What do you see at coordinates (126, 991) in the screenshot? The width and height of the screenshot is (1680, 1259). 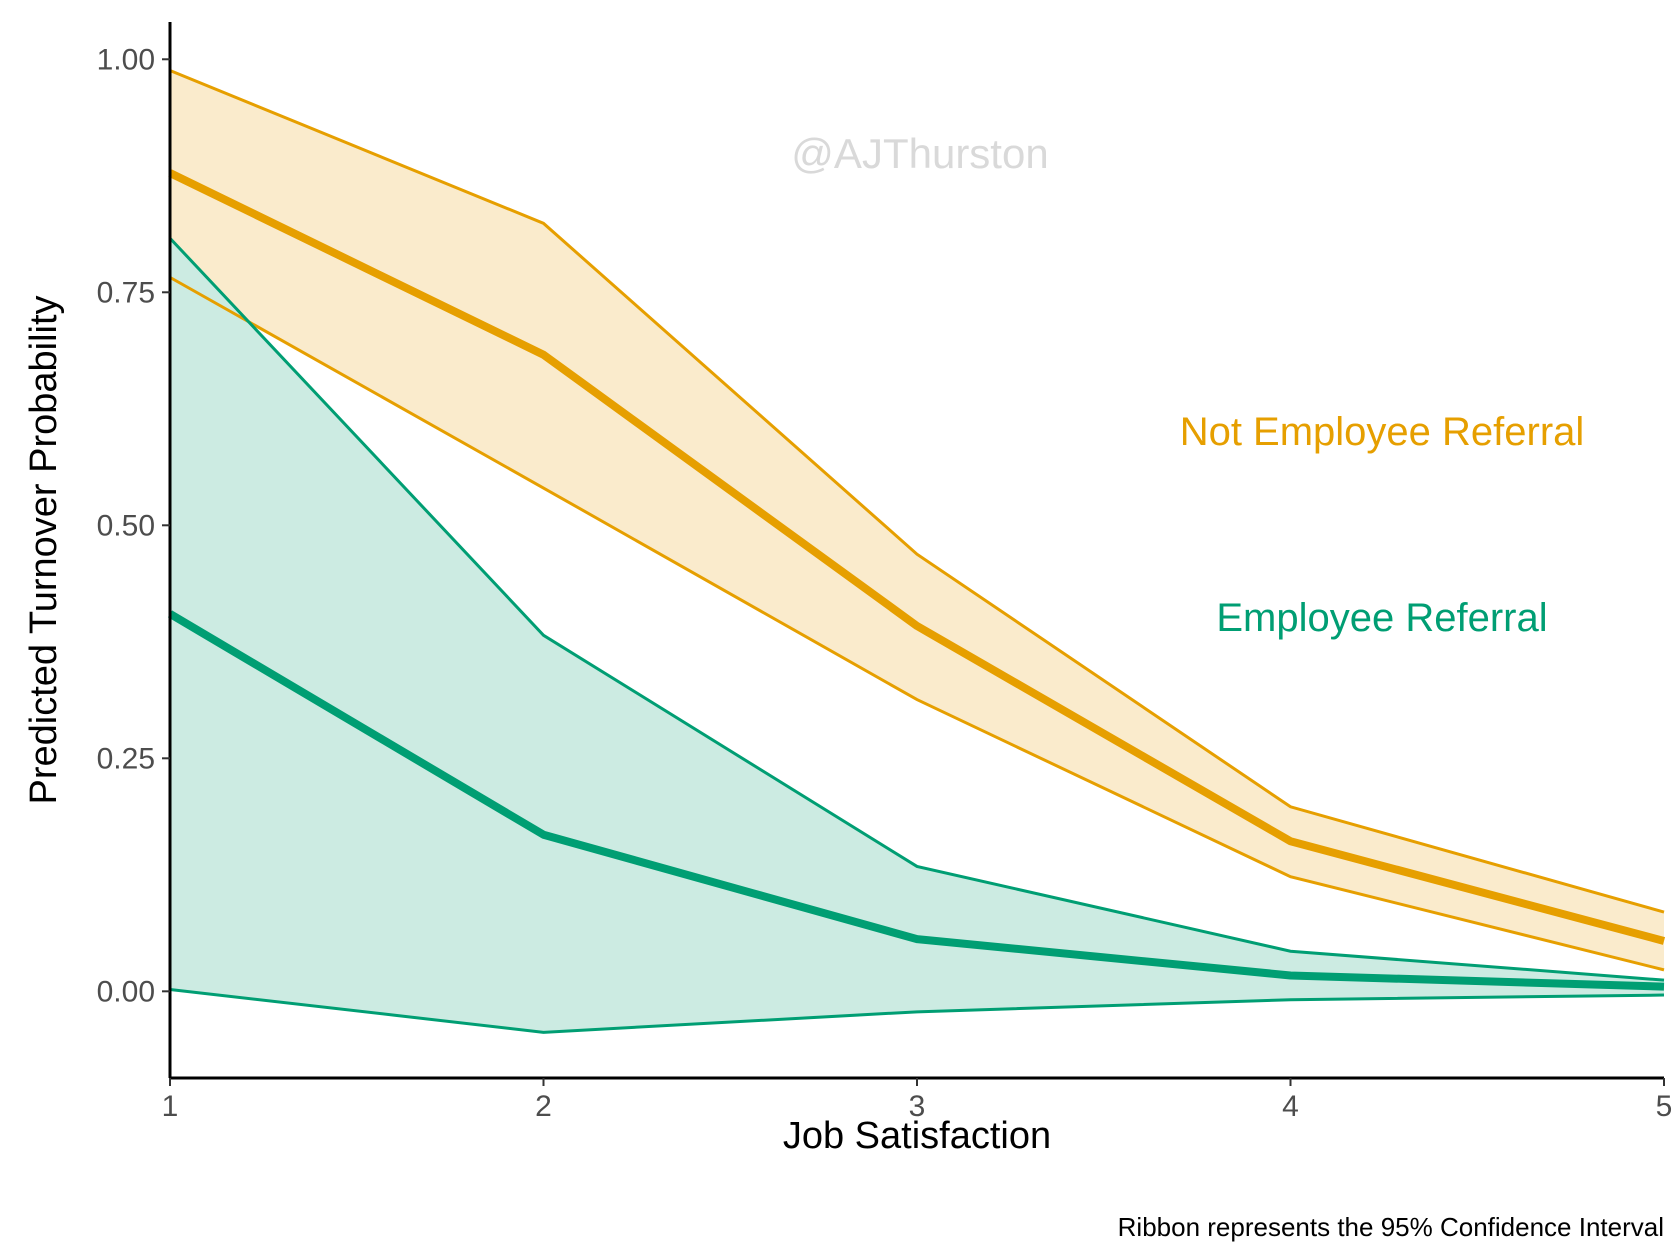 I see `y-tick-label: 0.00` at bounding box center [126, 991].